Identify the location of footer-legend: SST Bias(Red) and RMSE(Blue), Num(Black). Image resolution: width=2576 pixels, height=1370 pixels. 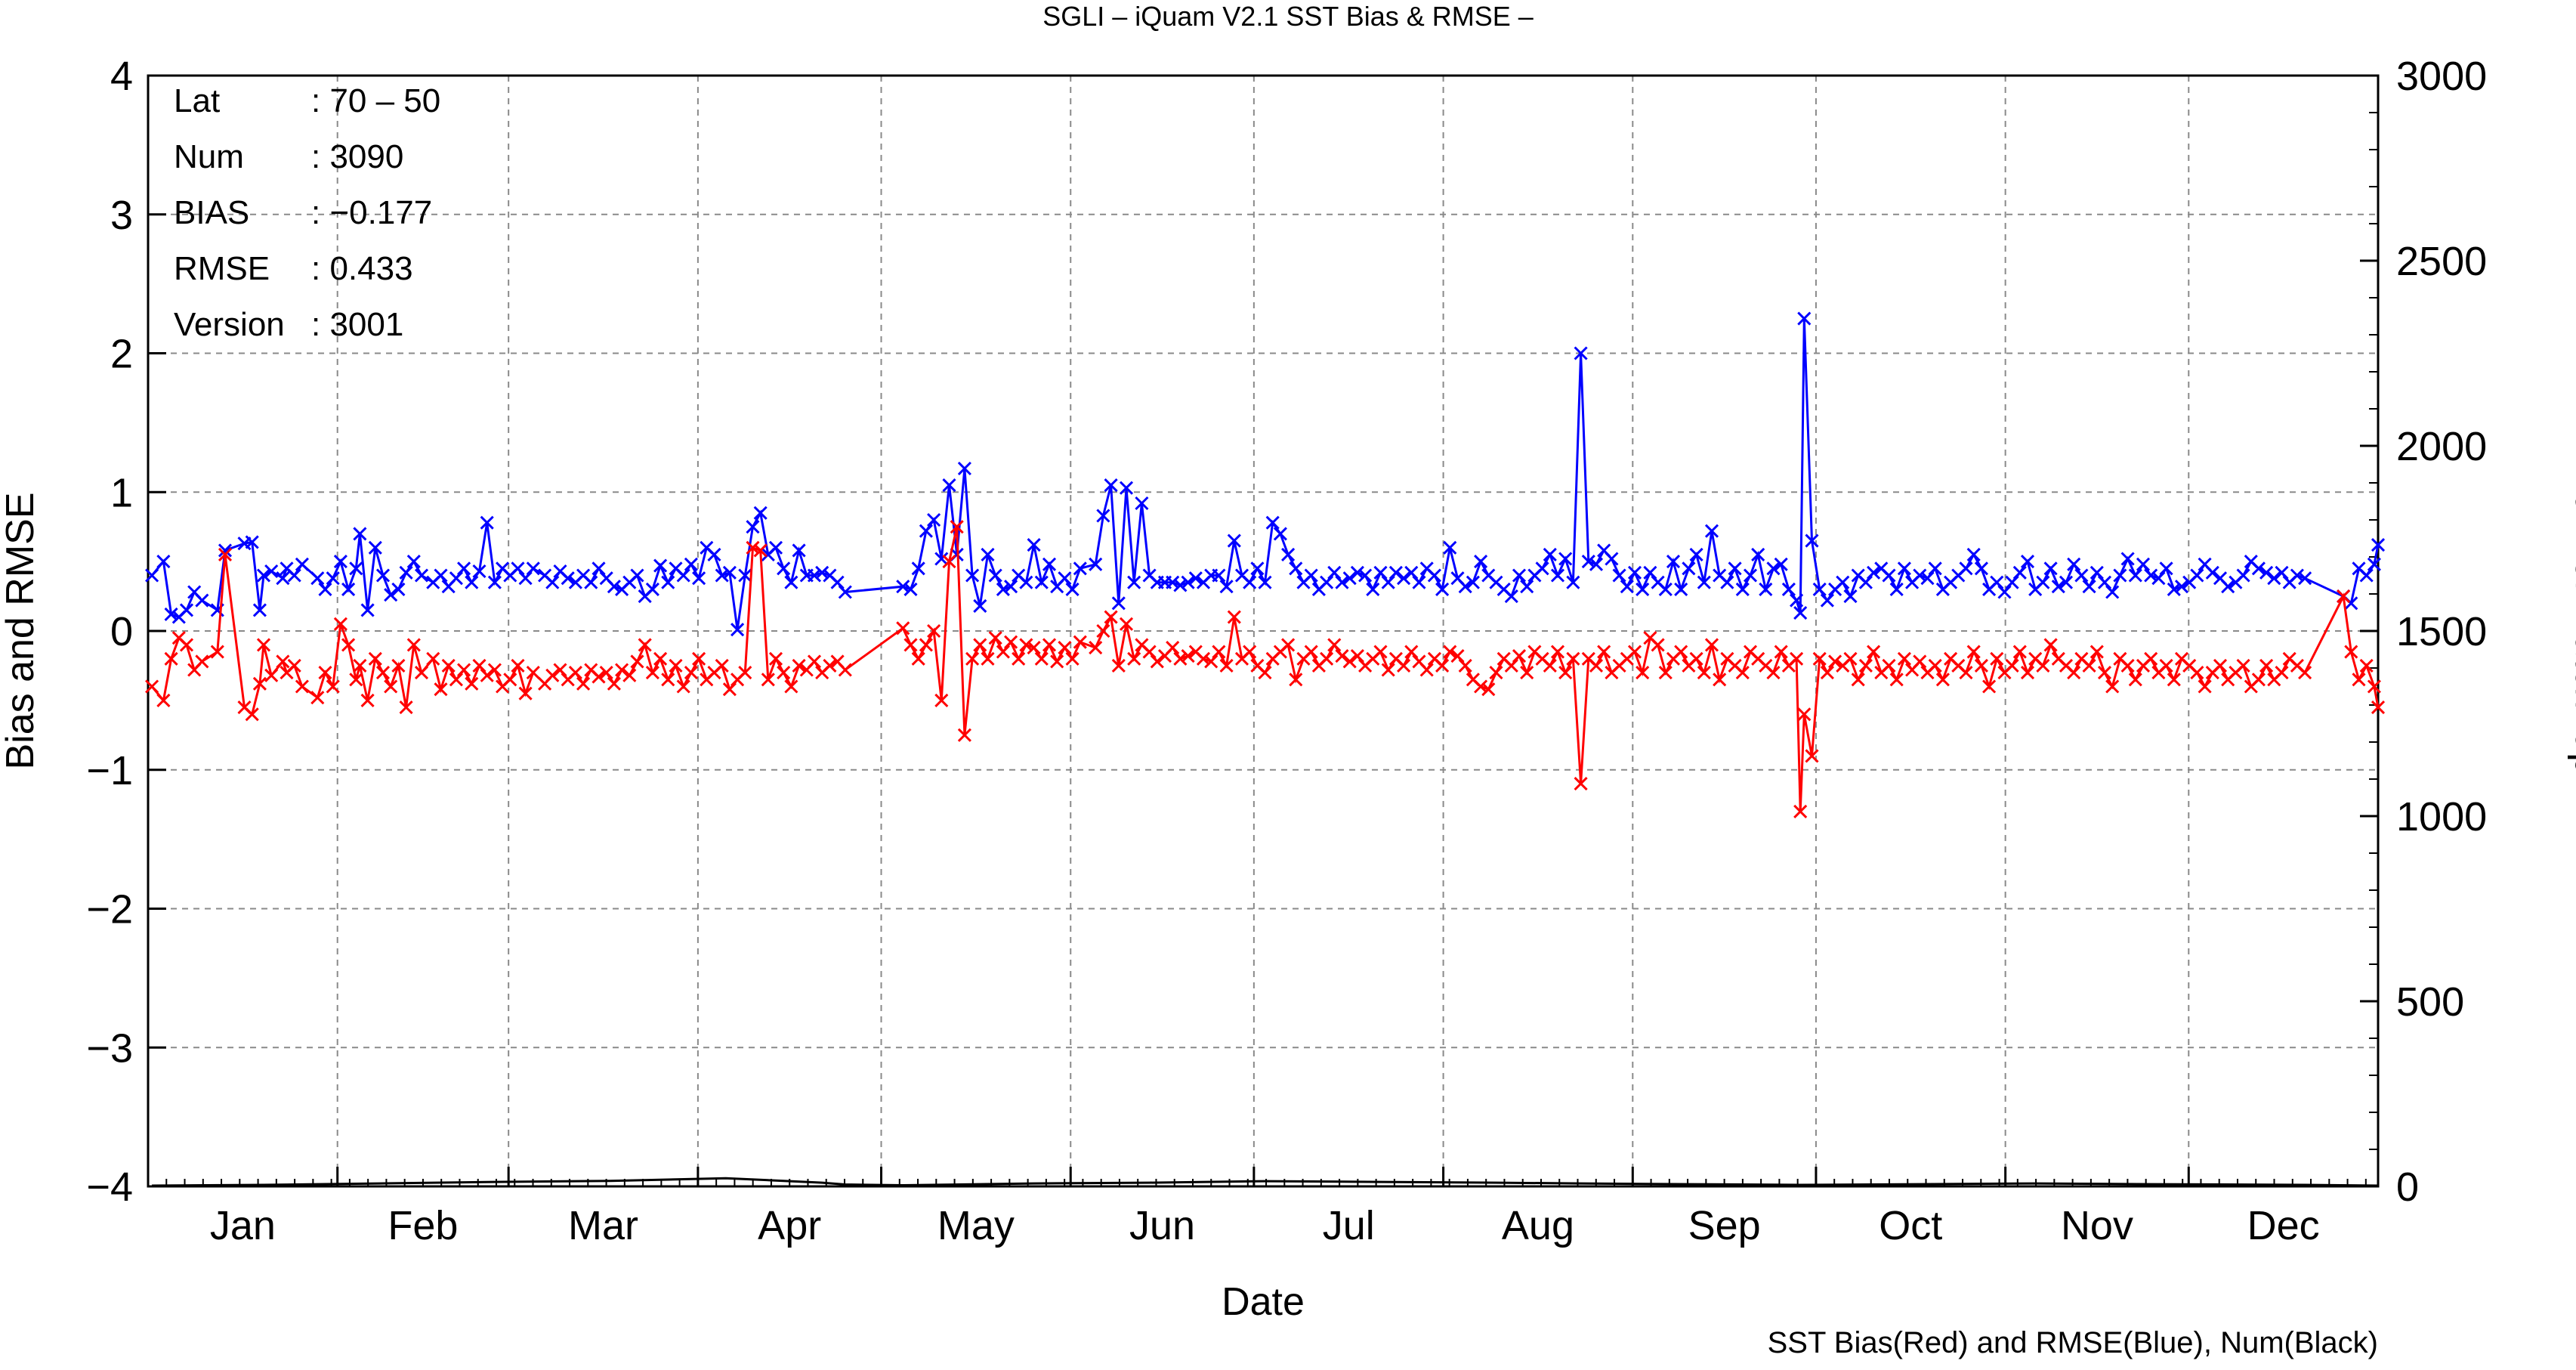
(2073, 1342).